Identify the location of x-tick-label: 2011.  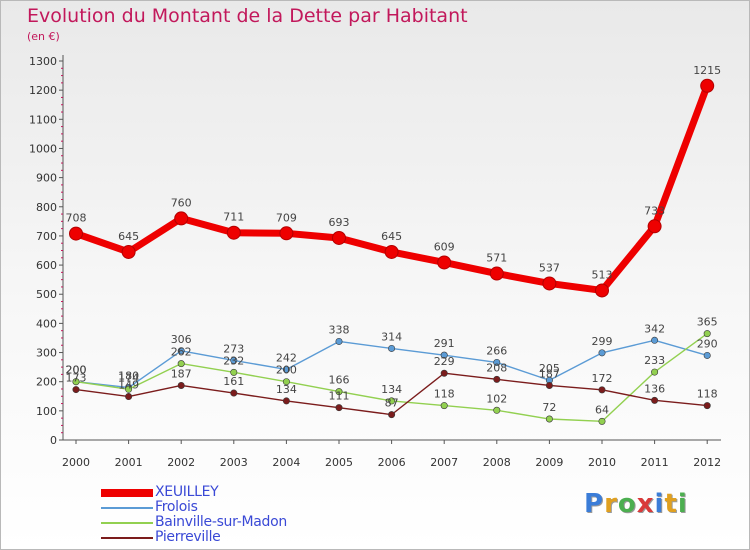
(655, 462).